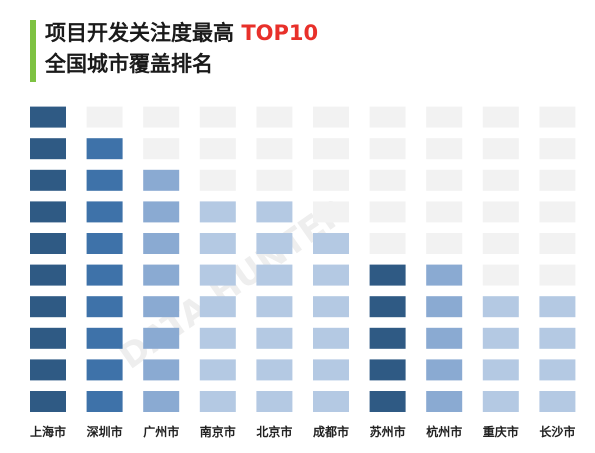 This screenshot has width=595, height=453. Describe the element at coordinates (388, 431) in the screenshot. I see `x-tick-label: 苏州市` at that location.